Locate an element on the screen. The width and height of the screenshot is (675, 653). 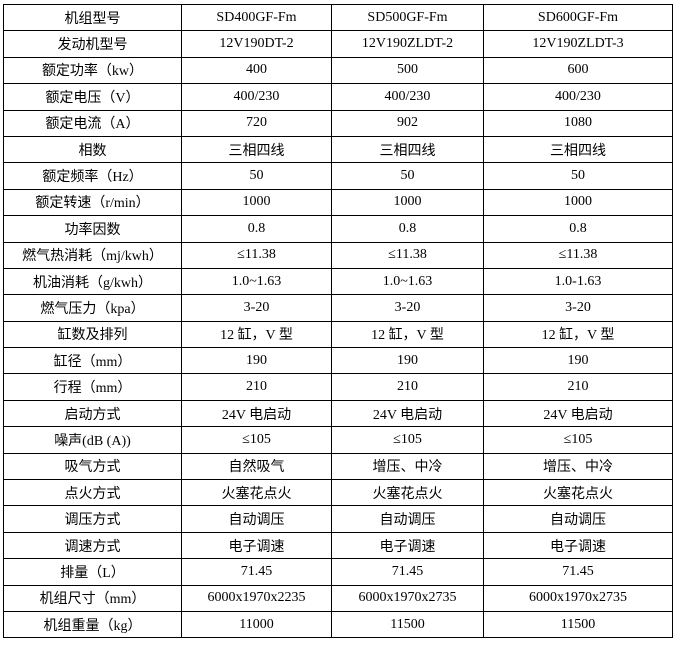
cell-model-1: 6000x1970x2235 is located at coordinates (256, 598).